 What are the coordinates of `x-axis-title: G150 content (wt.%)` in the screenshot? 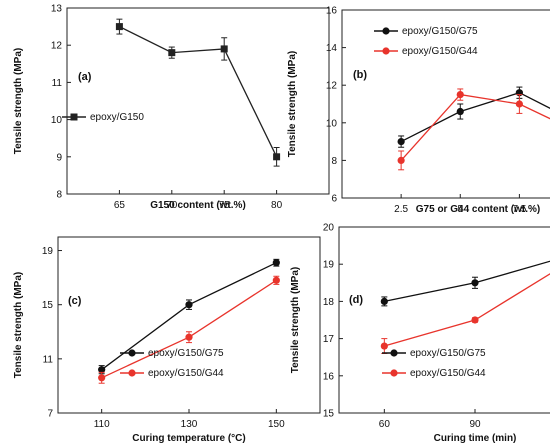 It's located at (198, 205).